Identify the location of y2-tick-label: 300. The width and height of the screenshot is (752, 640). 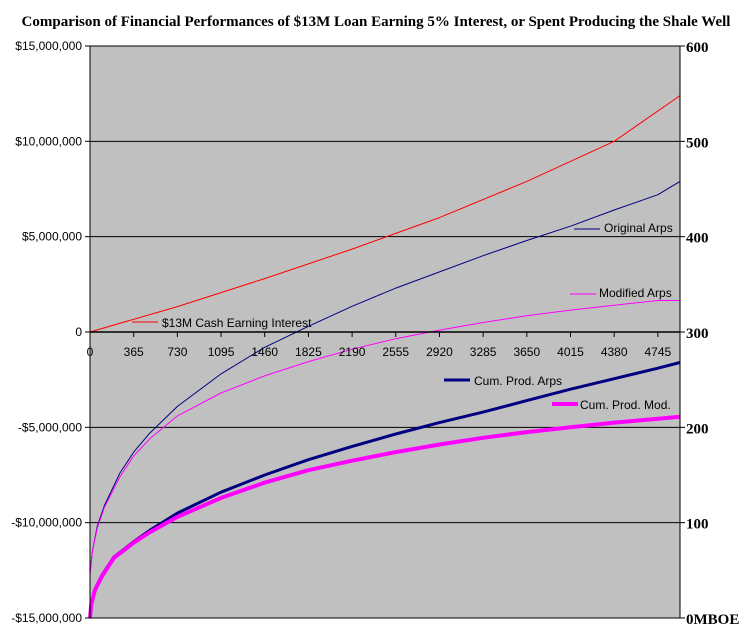
(697, 334).